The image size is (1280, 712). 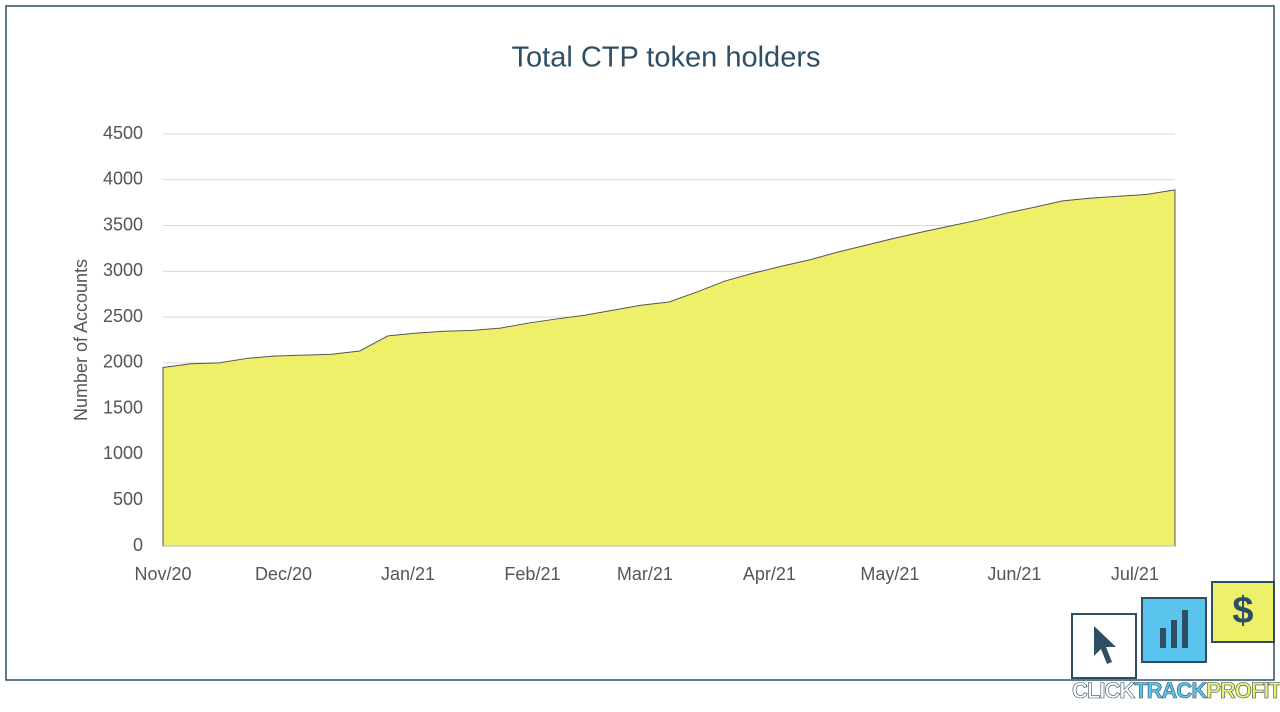 What do you see at coordinates (1135, 574) in the screenshot?
I see `x-tick-label: Jul/21` at bounding box center [1135, 574].